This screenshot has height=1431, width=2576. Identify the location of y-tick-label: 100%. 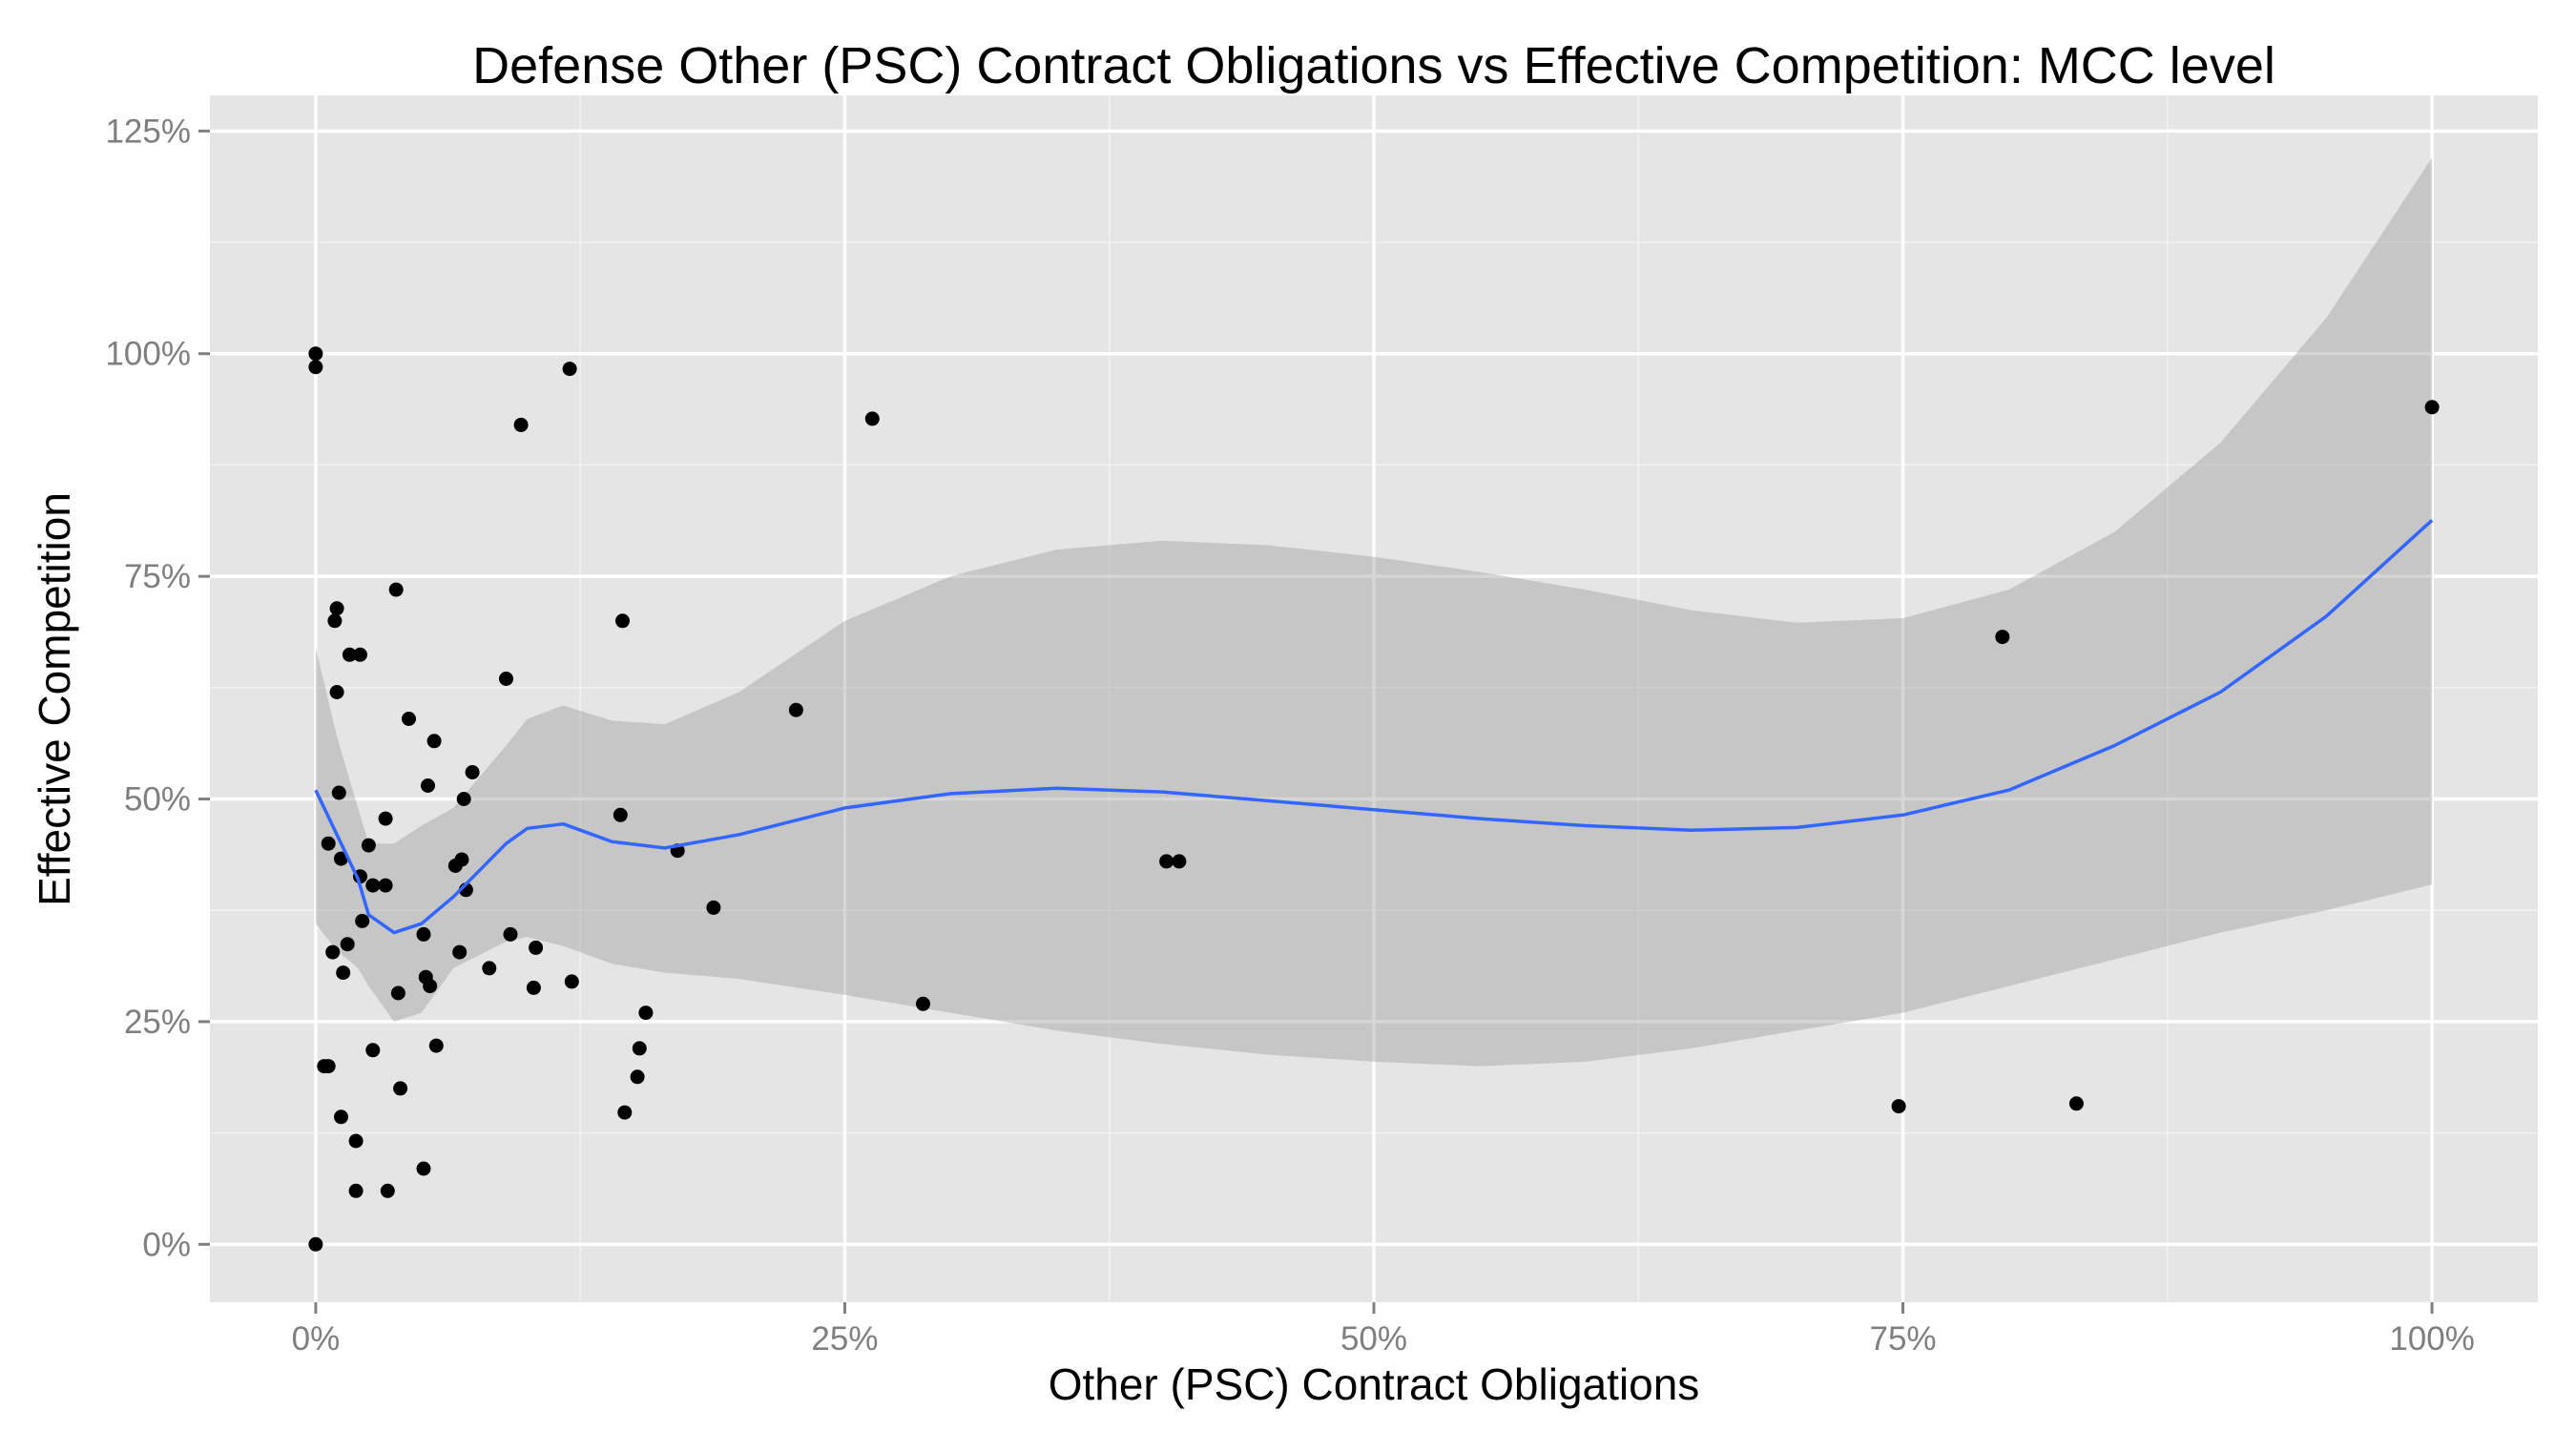
(148, 354).